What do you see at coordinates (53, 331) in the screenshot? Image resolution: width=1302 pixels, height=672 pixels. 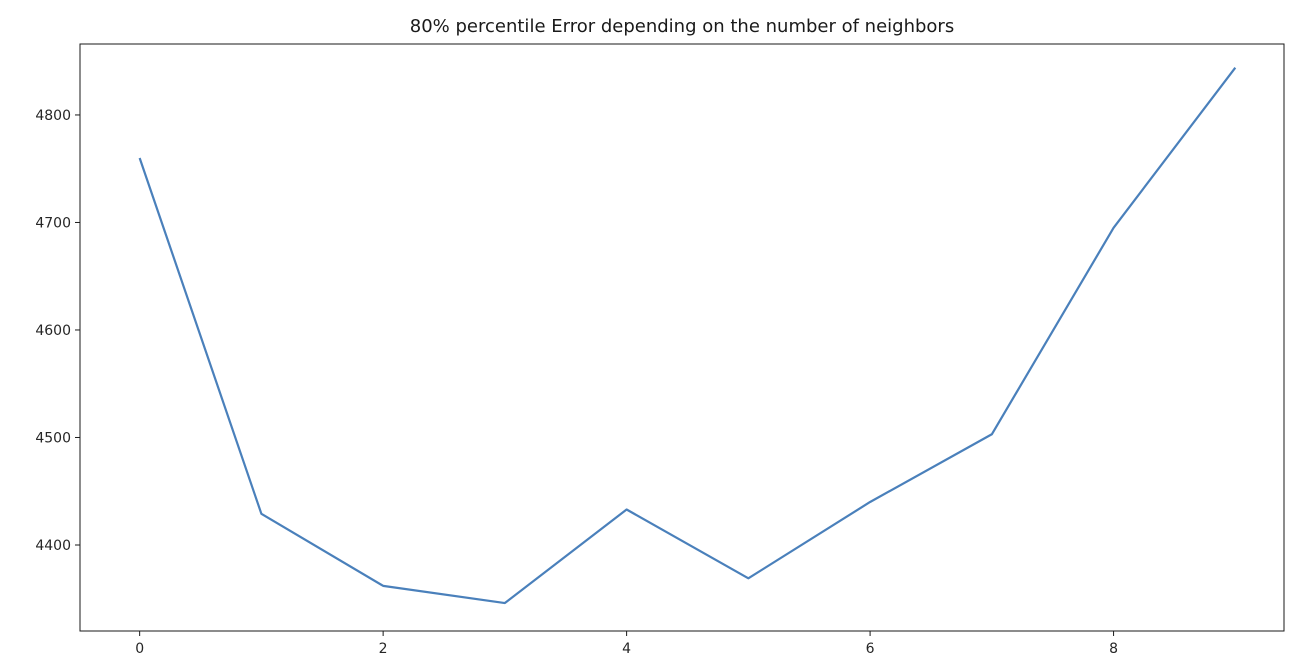 I see `y-tick-label: 4600` at bounding box center [53, 331].